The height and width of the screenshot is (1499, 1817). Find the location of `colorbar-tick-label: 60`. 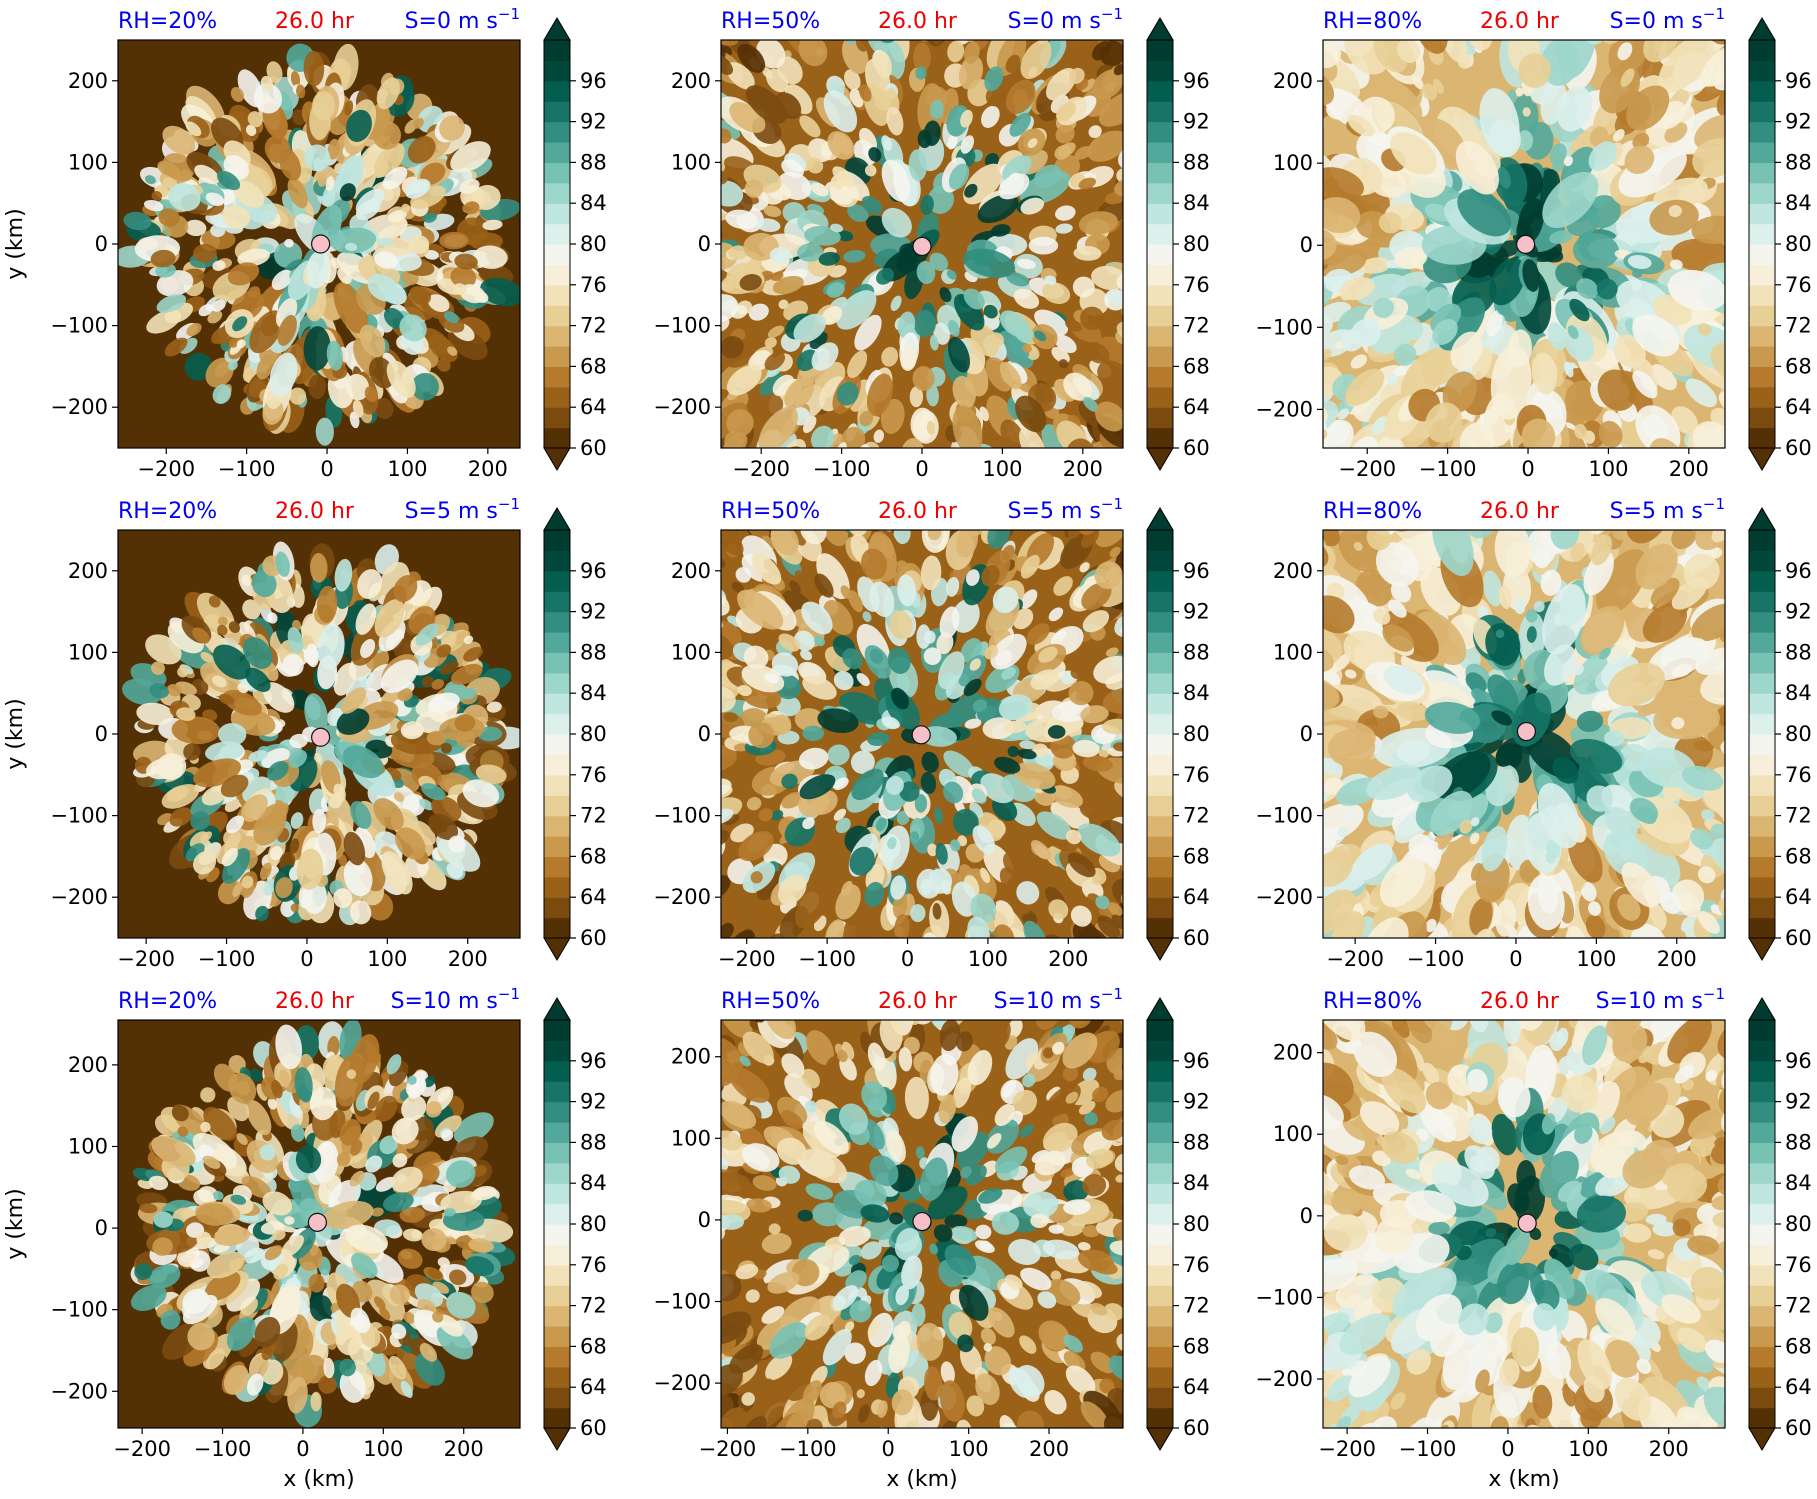

colorbar-tick-label: 60 is located at coordinates (593, 938).